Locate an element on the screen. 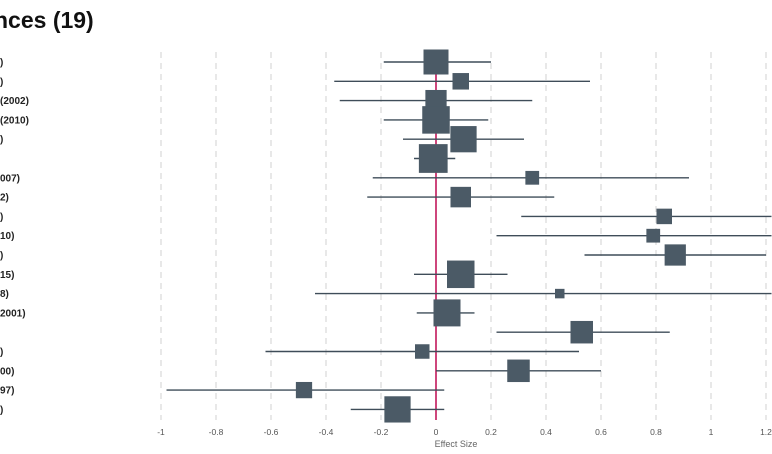 Image resolution: width=772 pixels, height=454 pixels. study-label: 10) is located at coordinates (7, 236).